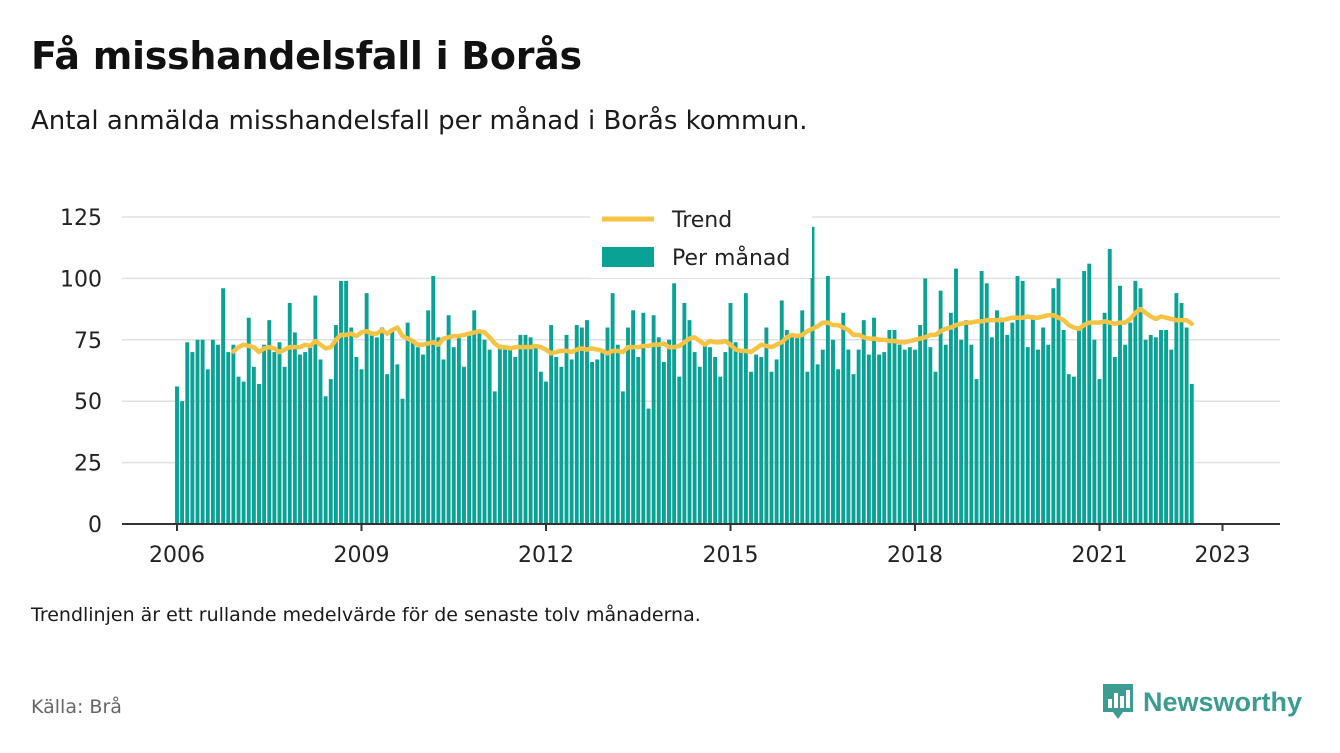 This screenshot has height=753, width=1340. What do you see at coordinates (628, 257) in the screenshot?
I see `legend-swatch-per-manad` at bounding box center [628, 257].